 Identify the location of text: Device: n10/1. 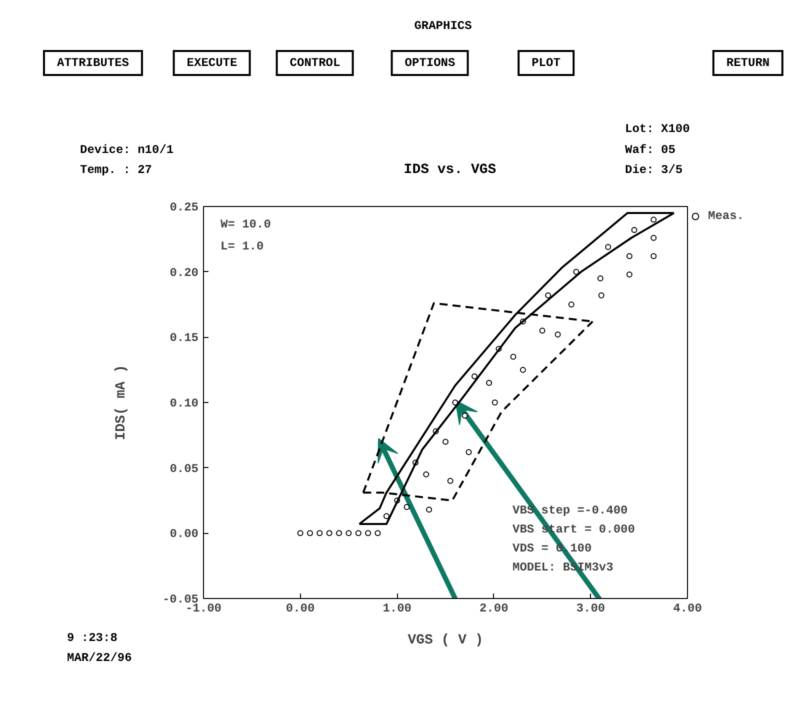
(127, 150).